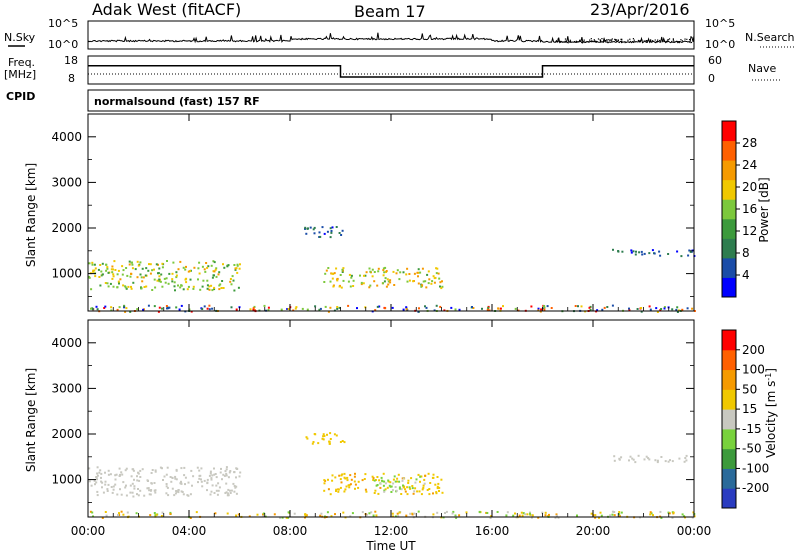 The image size is (800, 554). What do you see at coordinates (764, 209) in the screenshot?
I see `power-colorbar-title: Power [dB]` at bounding box center [764, 209].